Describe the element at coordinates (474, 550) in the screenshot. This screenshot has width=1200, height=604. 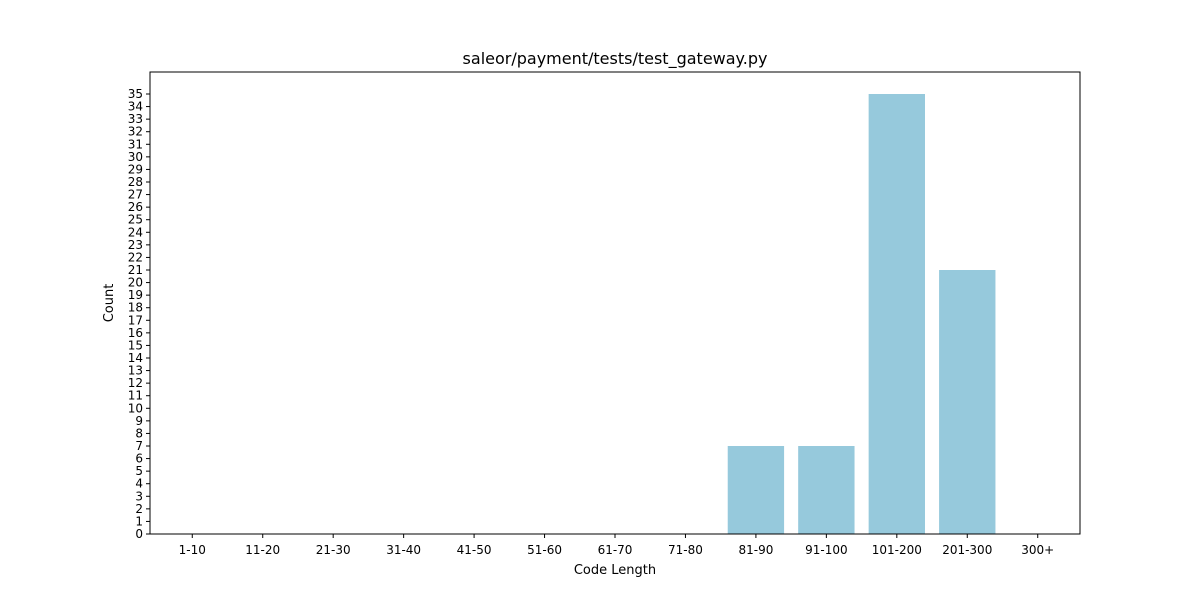
I see `x-tick-label: 41-50` at that location.